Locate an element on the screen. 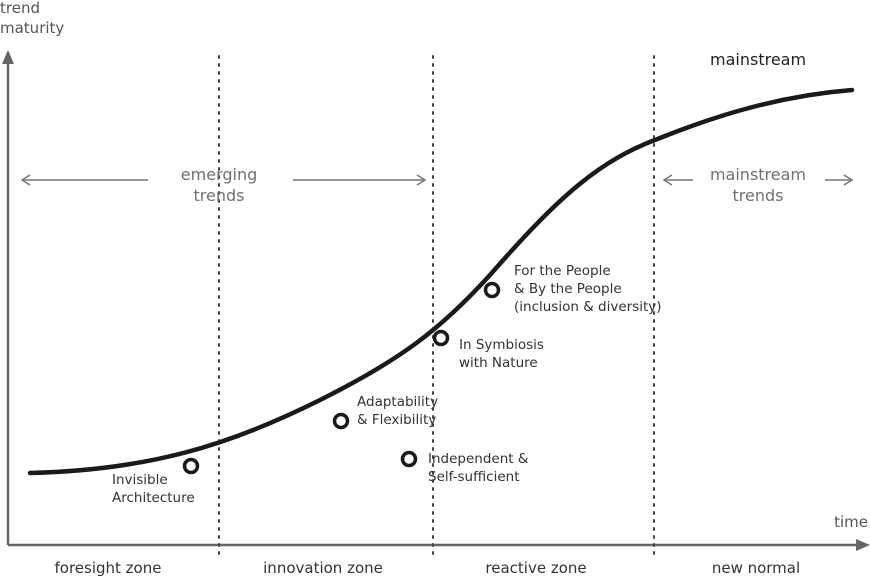 The height and width of the screenshot is (577, 870). trend-label-line2: with Nature is located at coordinates (498, 363).